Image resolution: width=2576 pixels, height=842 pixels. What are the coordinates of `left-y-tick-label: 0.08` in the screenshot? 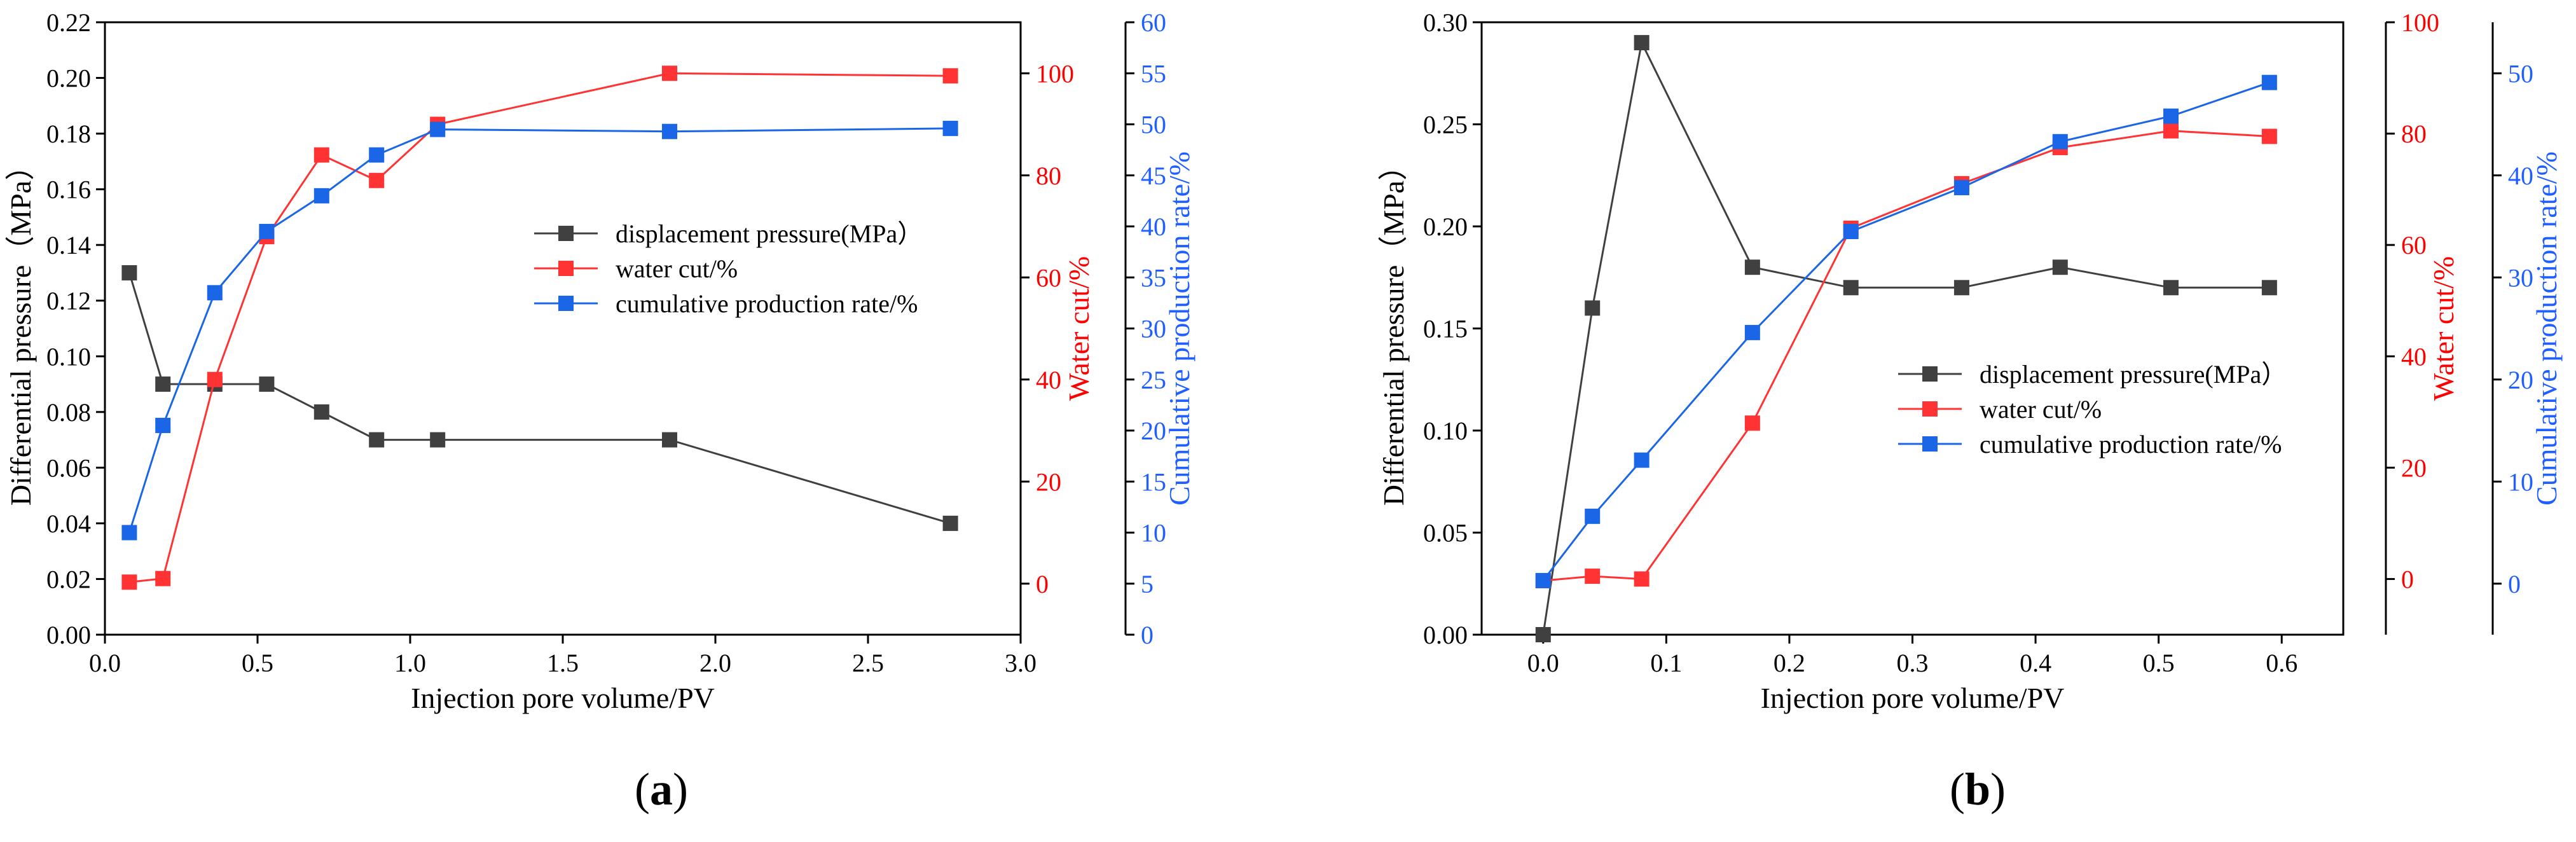 It's located at (68, 412).